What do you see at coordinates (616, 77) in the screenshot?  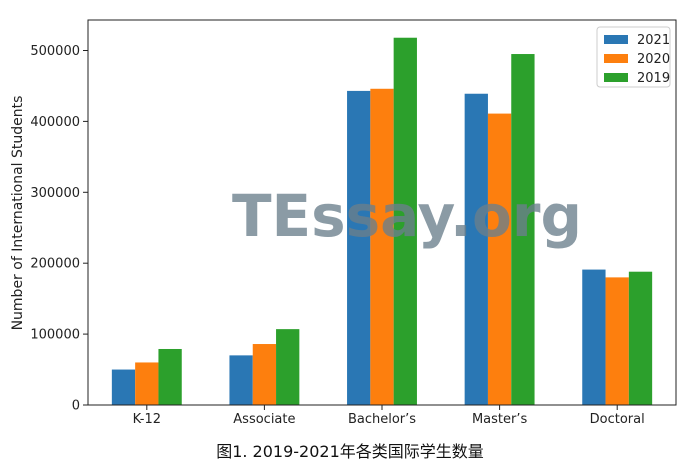 I see `legend-swatch-2019` at bounding box center [616, 77].